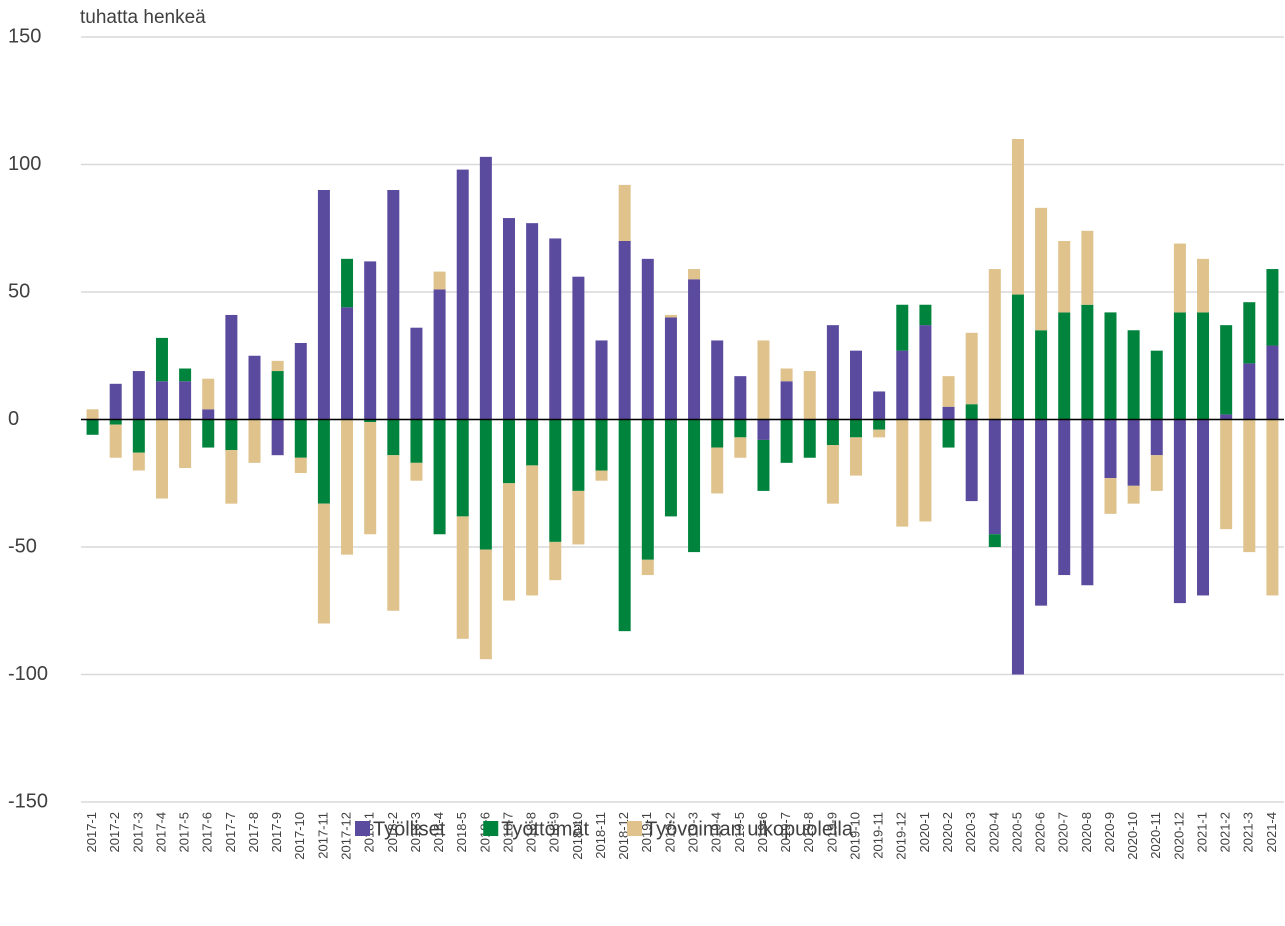 This screenshot has width=1285, height=926. Describe the element at coordinates (531, 832) in the screenshot. I see `x-tick-label: 2018-8` at that location.